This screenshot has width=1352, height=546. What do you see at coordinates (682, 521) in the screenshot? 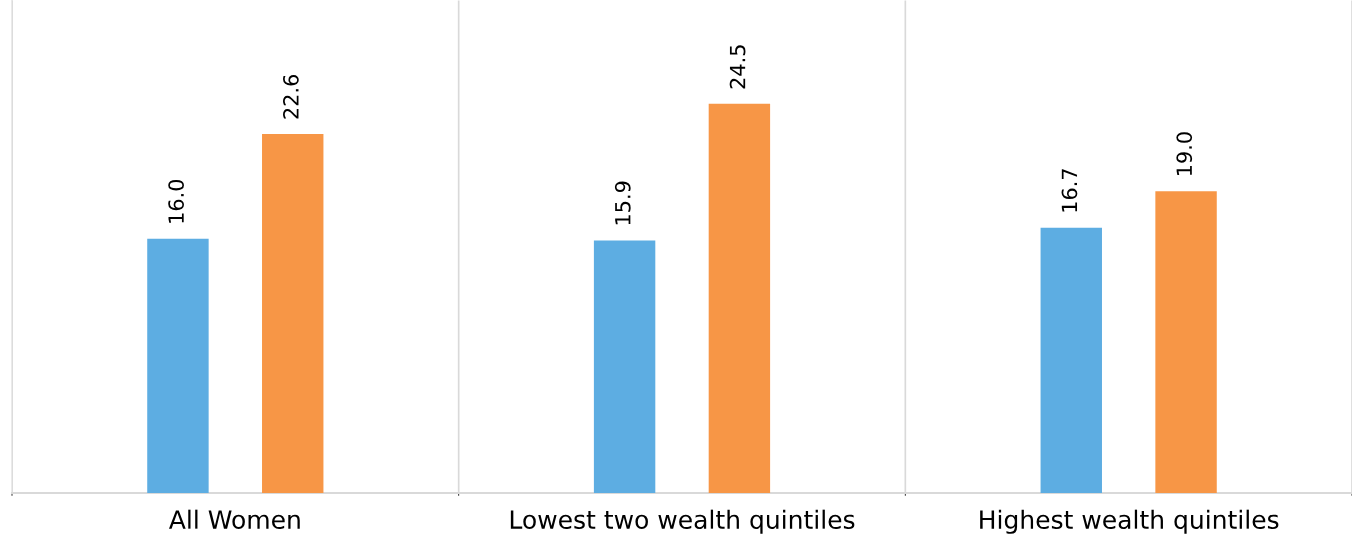
I see `x-tick-label: Lowest two wealth quintiles` at bounding box center [682, 521].